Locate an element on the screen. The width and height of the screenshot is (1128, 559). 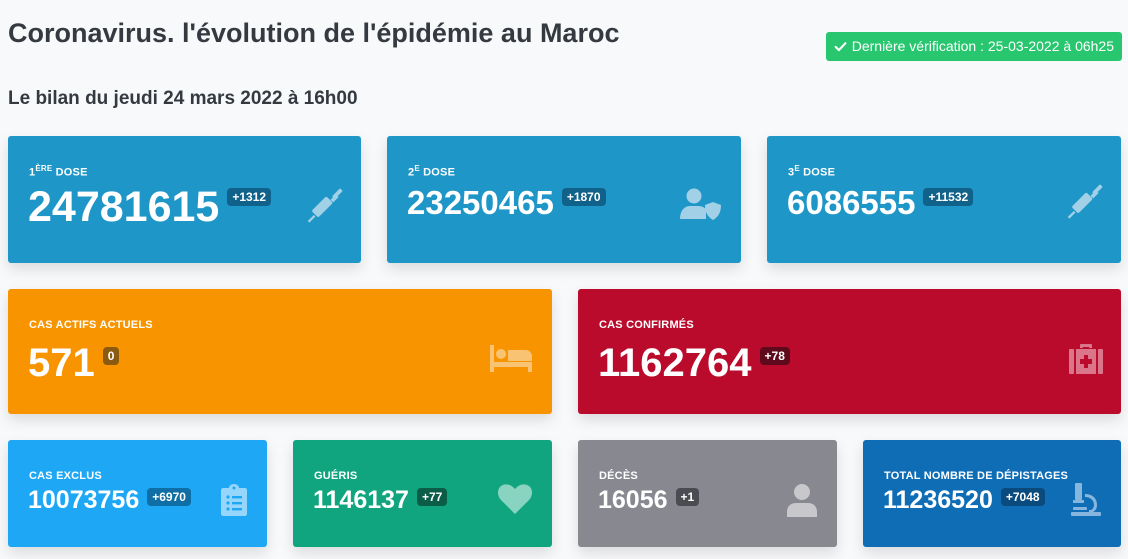
card-label: 2E DOSE is located at coordinates (432, 171).